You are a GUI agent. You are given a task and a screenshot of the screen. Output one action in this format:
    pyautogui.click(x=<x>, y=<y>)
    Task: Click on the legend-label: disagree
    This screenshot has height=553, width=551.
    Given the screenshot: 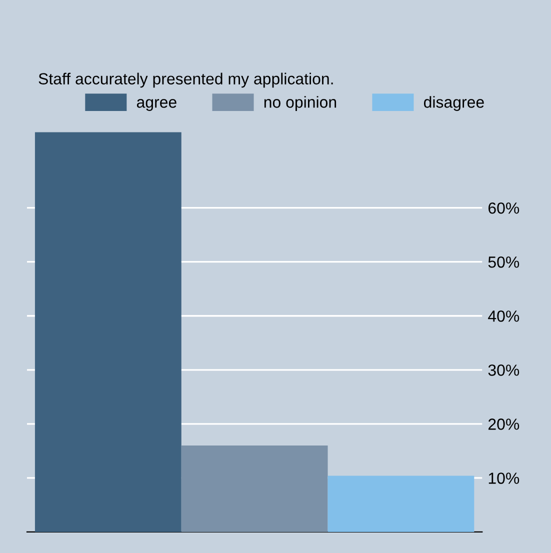 What is the action you would take?
    pyautogui.click(x=454, y=103)
    